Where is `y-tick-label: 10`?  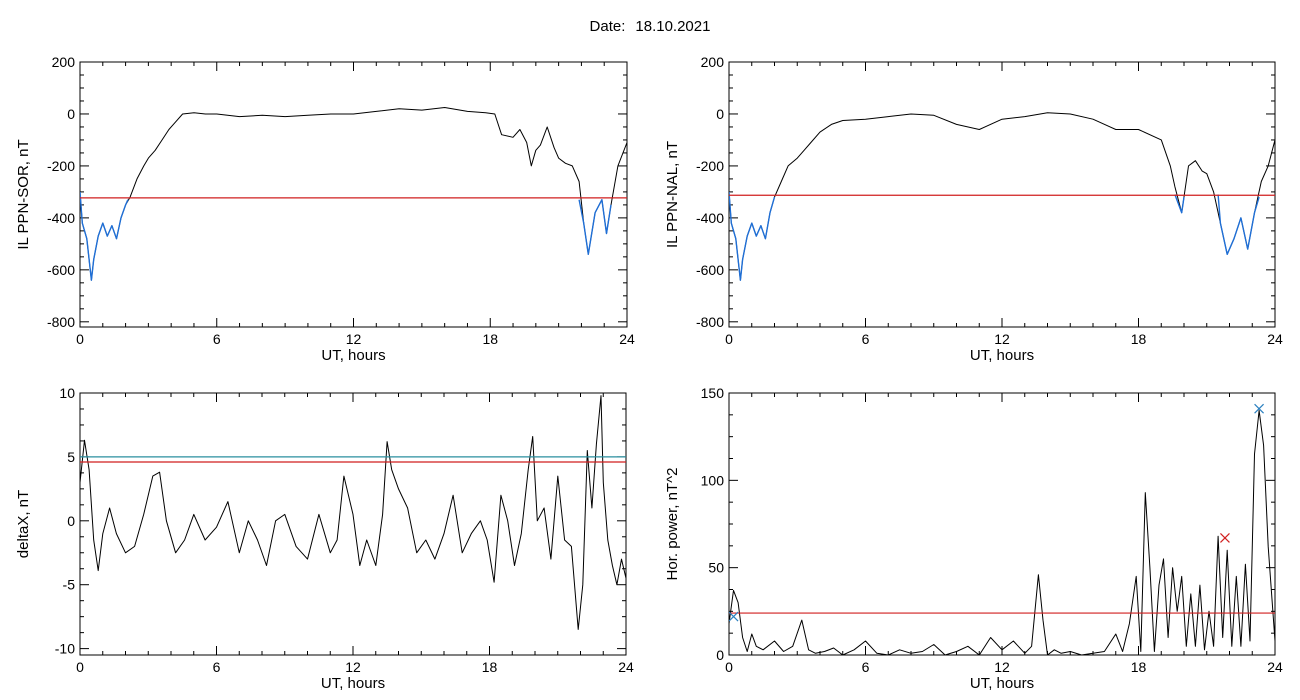 y-tick-label: 10 is located at coordinates (67, 393).